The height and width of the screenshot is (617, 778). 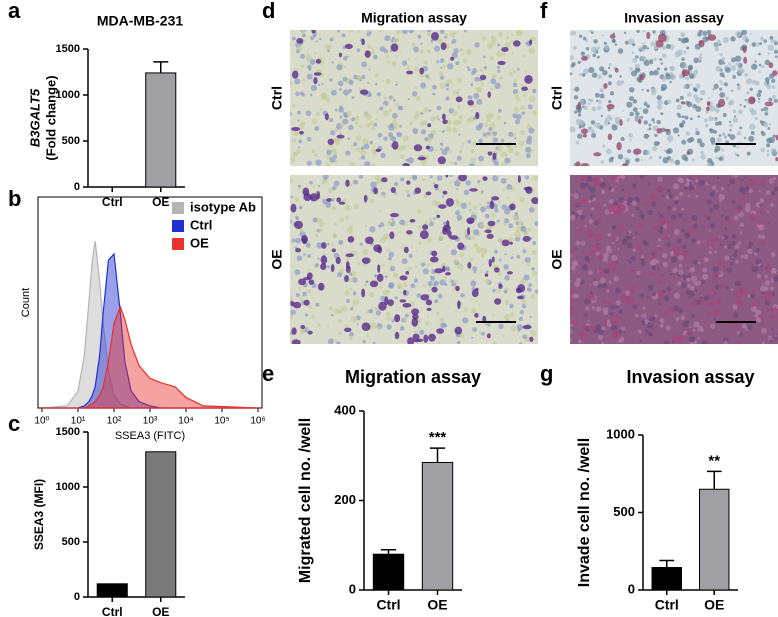 I want to click on y-tick-label: 200, so click(x=345, y=499).